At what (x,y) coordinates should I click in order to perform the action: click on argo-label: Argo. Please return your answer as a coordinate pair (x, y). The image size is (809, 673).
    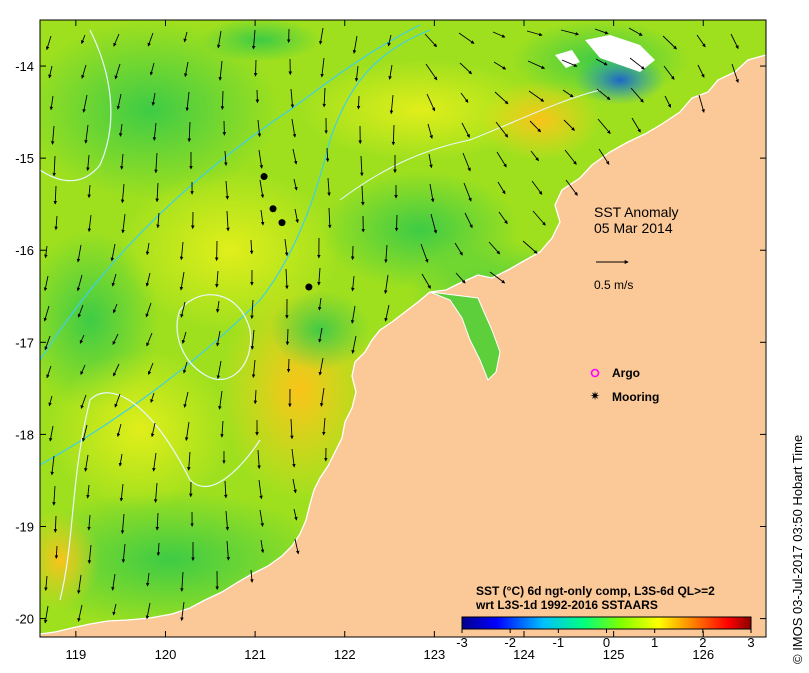
    Looking at the image, I should click on (626, 373).